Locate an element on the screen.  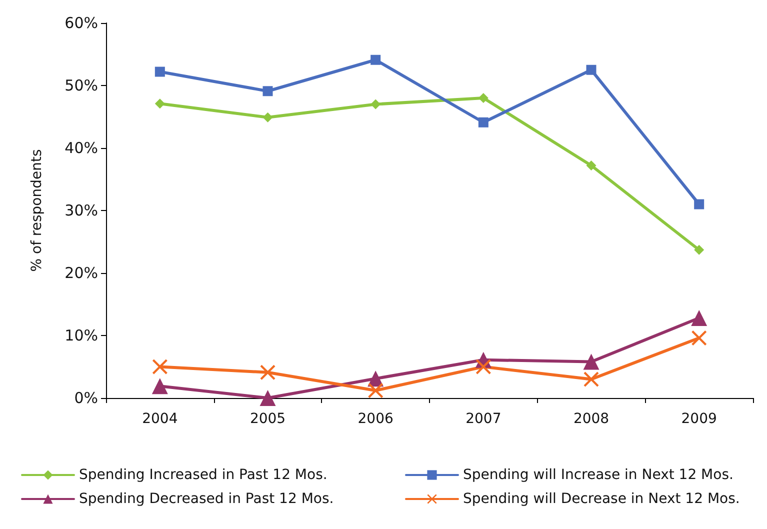
y-tick-label: 50% is located at coordinates (81, 85).